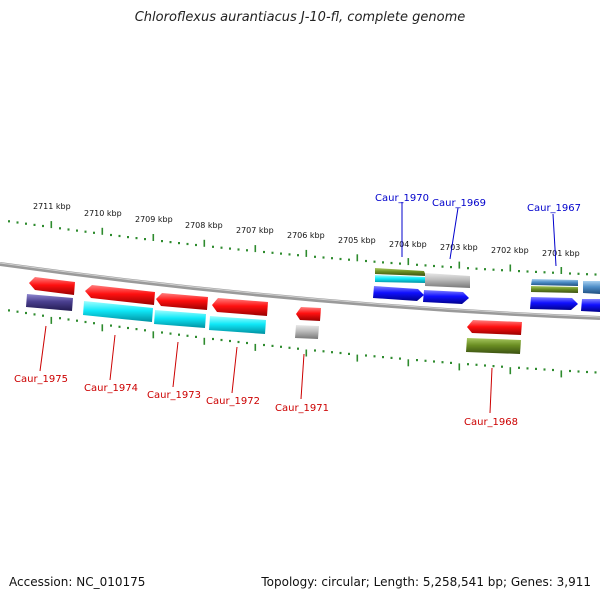 This screenshot has height=600, width=600. Describe the element at coordinates (408, 244) in the screenshot. I see `scale-label: 2704 kbp` at that location.